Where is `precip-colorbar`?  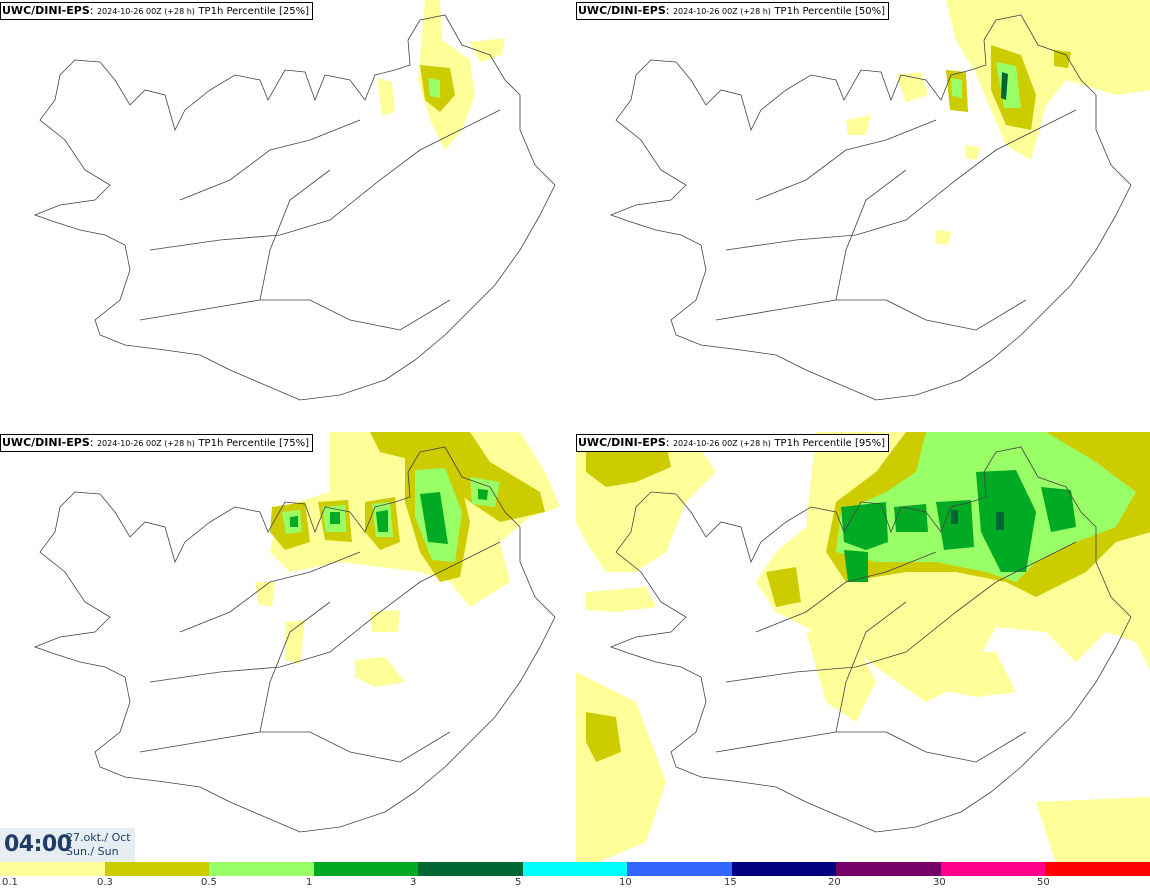
precip-colorbar is located at coordinates (575, 869).